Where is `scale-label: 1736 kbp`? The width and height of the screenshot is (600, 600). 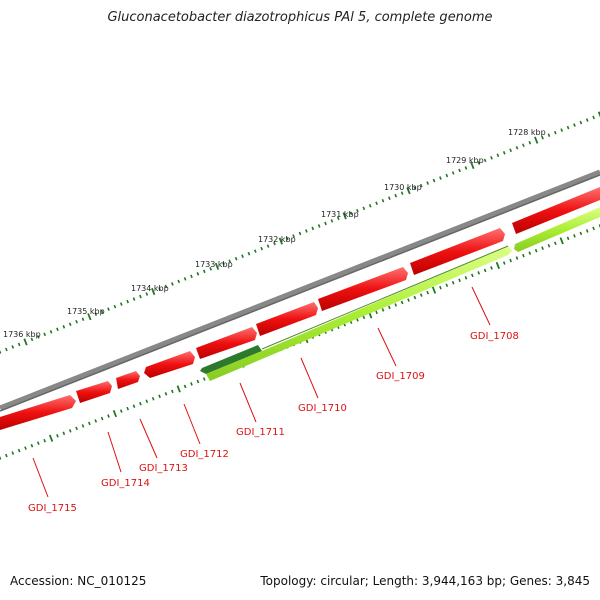 scale-label: 1736 kbp is located at coordinates (22, 334).